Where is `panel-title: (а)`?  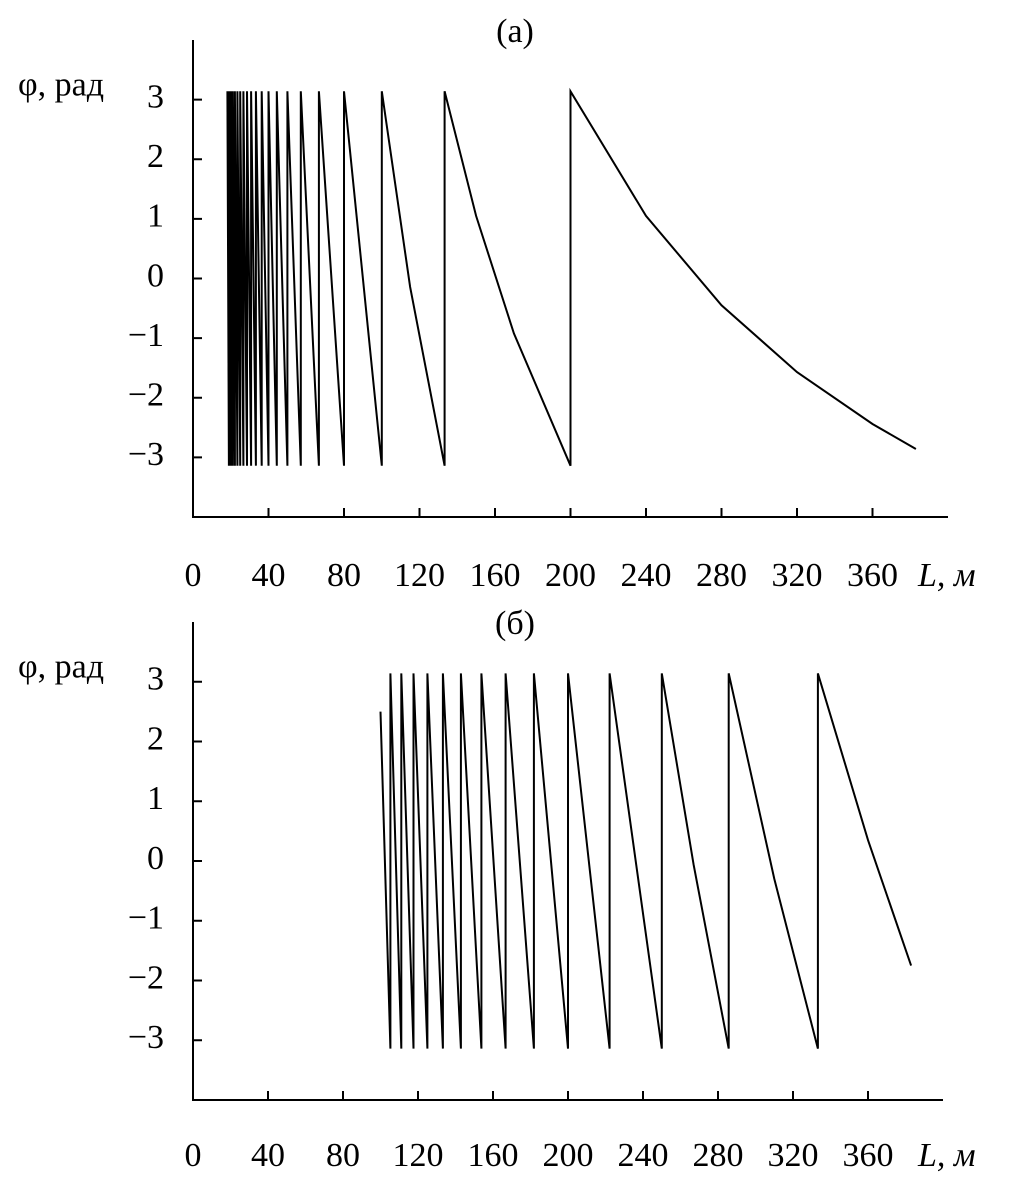
panel-title: (а) is located at coordinates (515, 31).